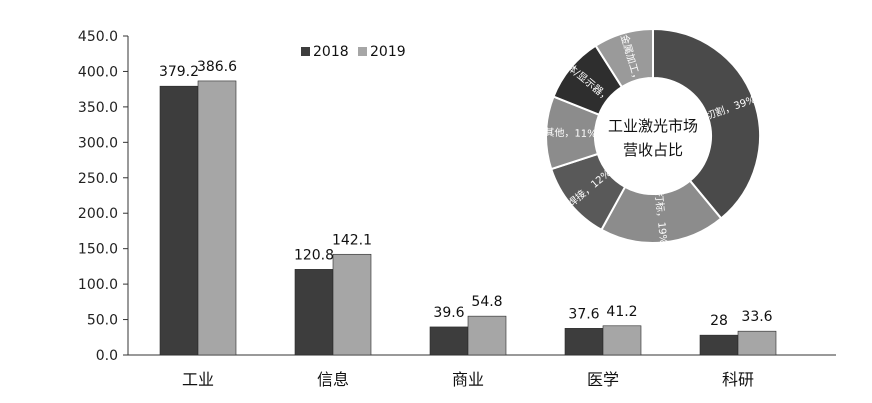 The height and width of the screenshot is (403, 872). I want to click on category-label: 科研, so click(738, 379).